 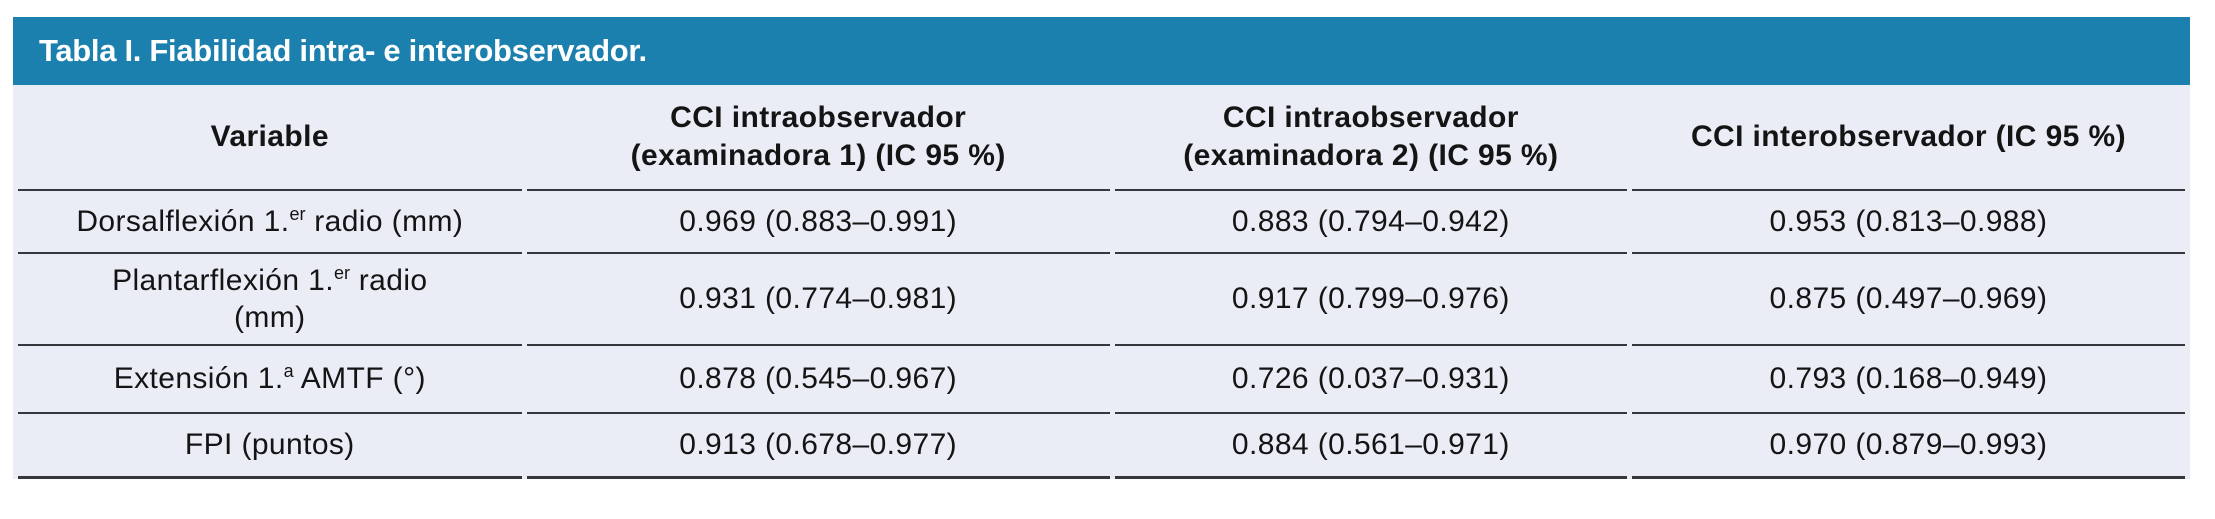 I want to click on column-header-line1: CCI interobservador (IC 95 %), so click(x=1908, y=136).